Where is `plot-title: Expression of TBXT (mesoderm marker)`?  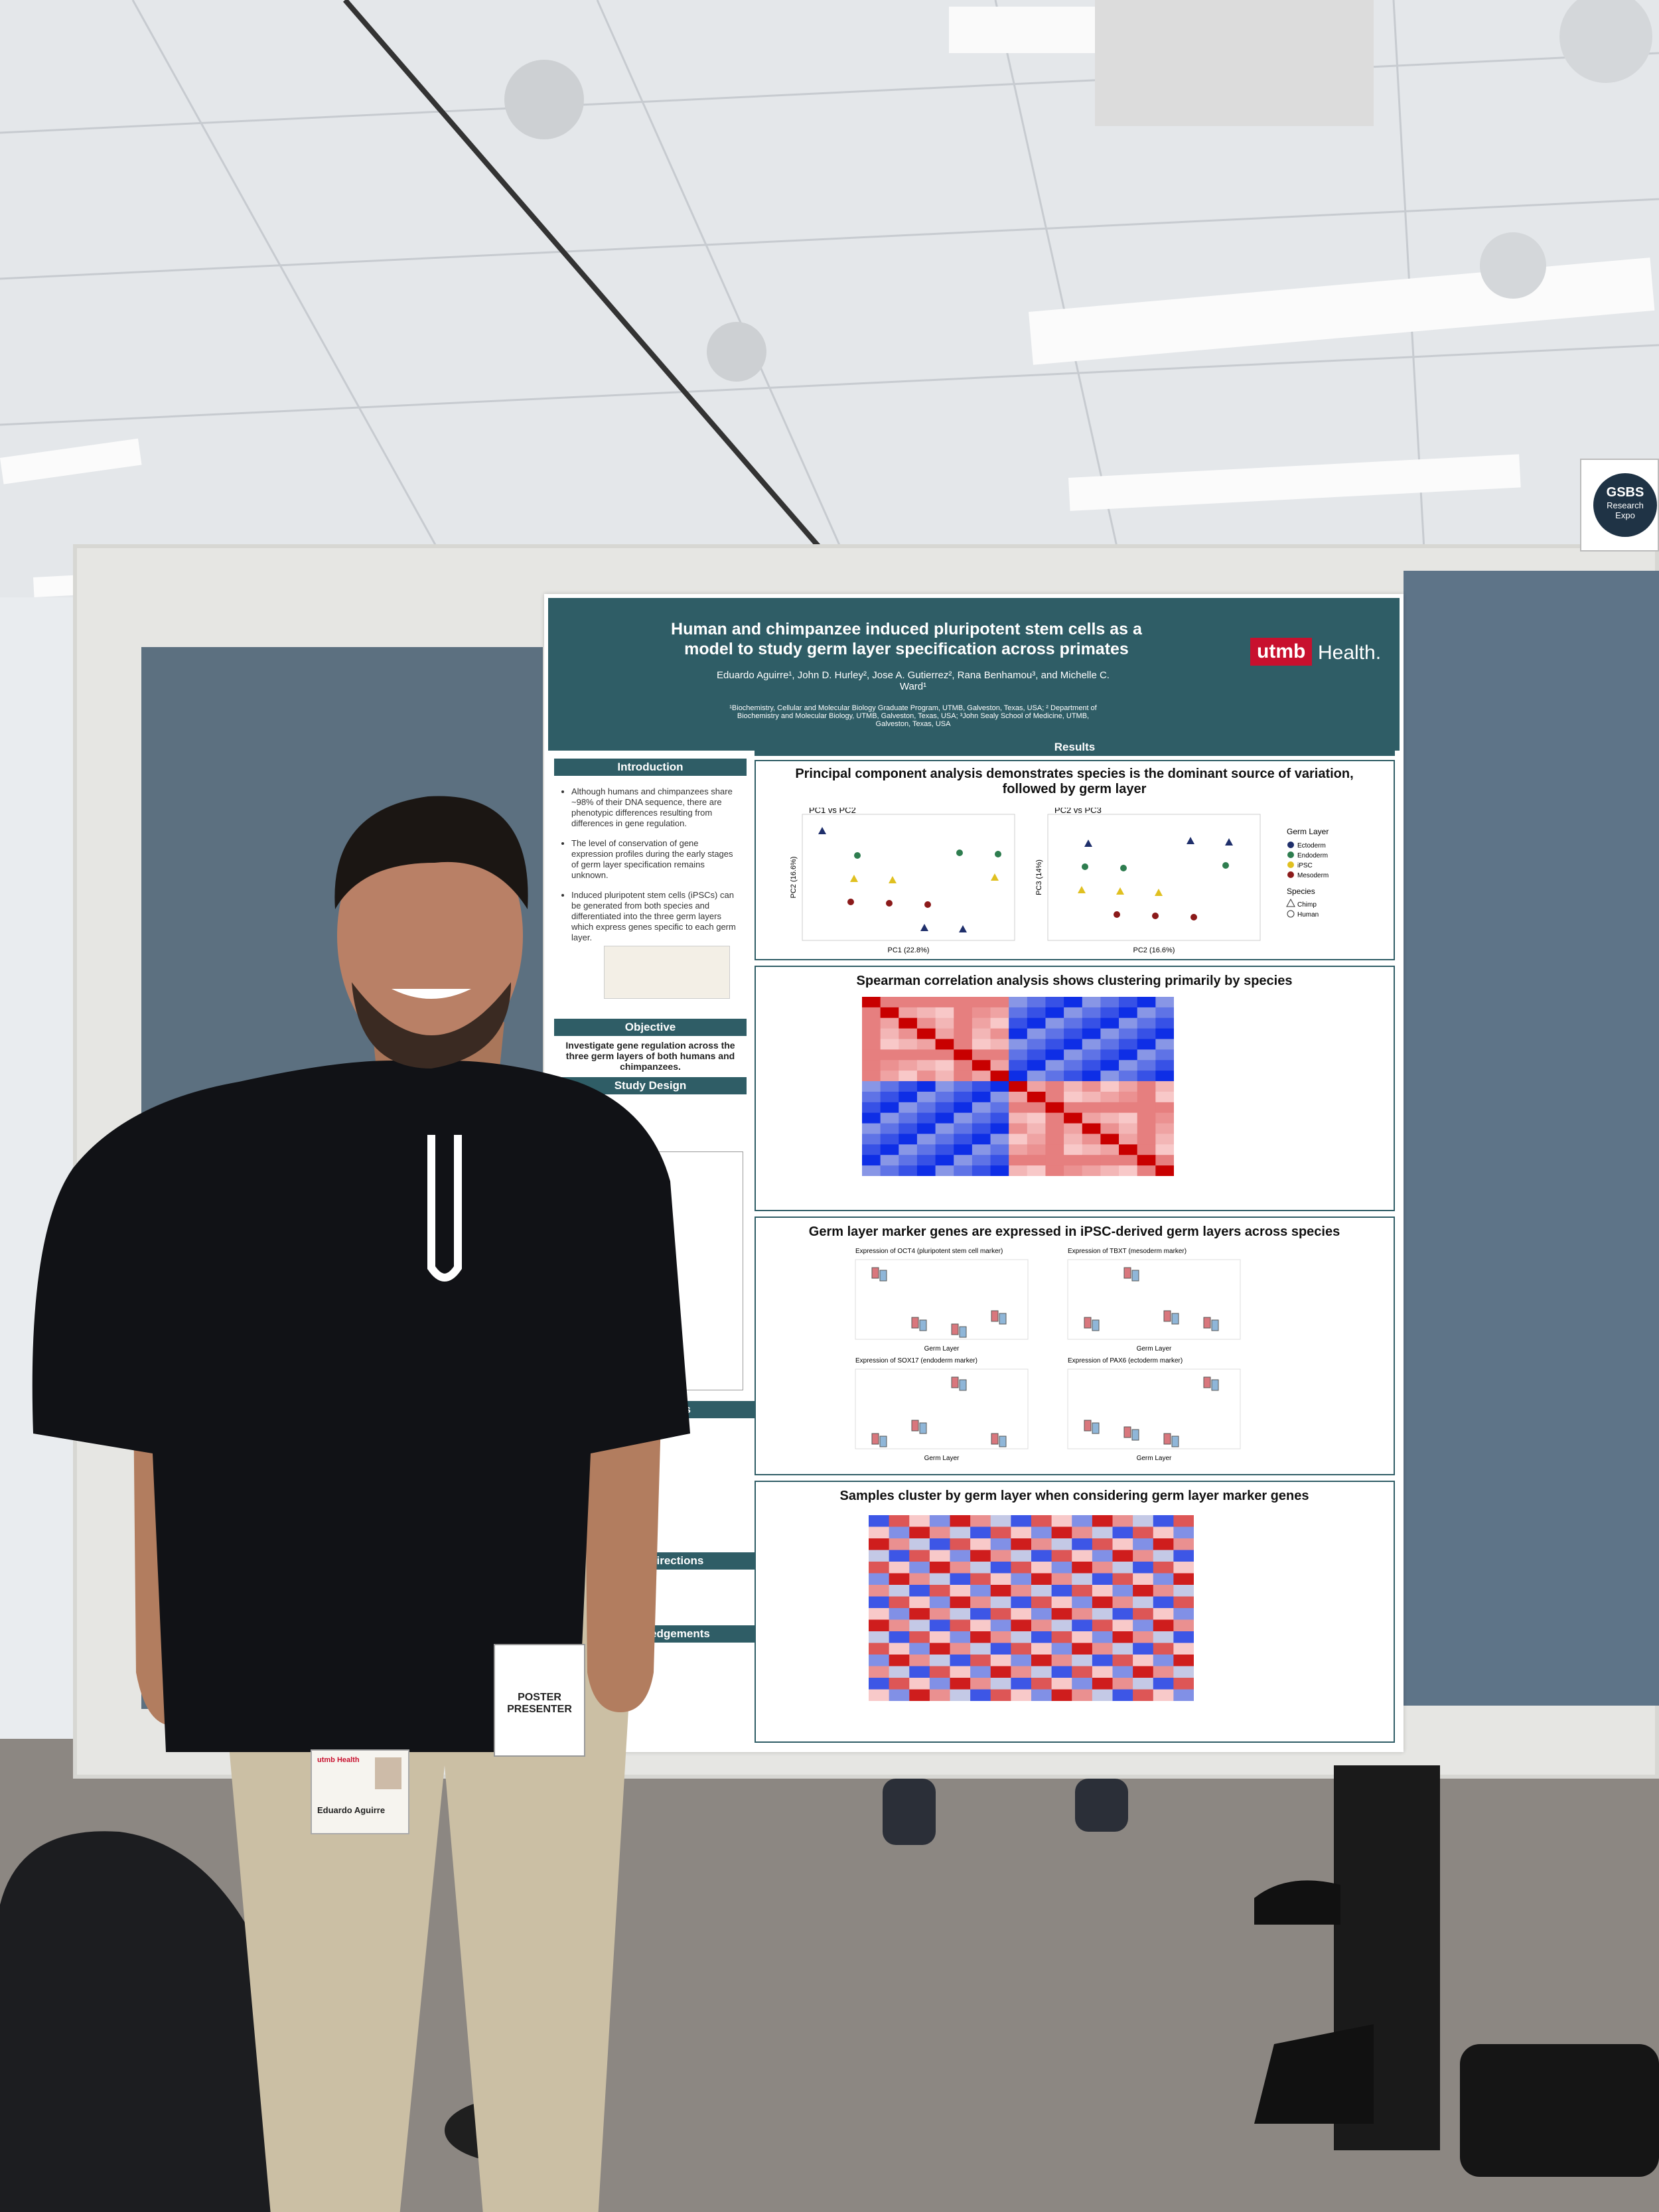
plot-title: Expression of TBXT (mesoderm marker) is located at coordinates (1127, 1251).